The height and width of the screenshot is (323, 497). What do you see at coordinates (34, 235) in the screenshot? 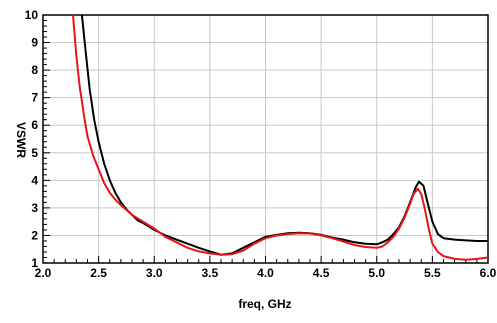
I see `y-tick-label: 2` at bounding box center [34, 235].